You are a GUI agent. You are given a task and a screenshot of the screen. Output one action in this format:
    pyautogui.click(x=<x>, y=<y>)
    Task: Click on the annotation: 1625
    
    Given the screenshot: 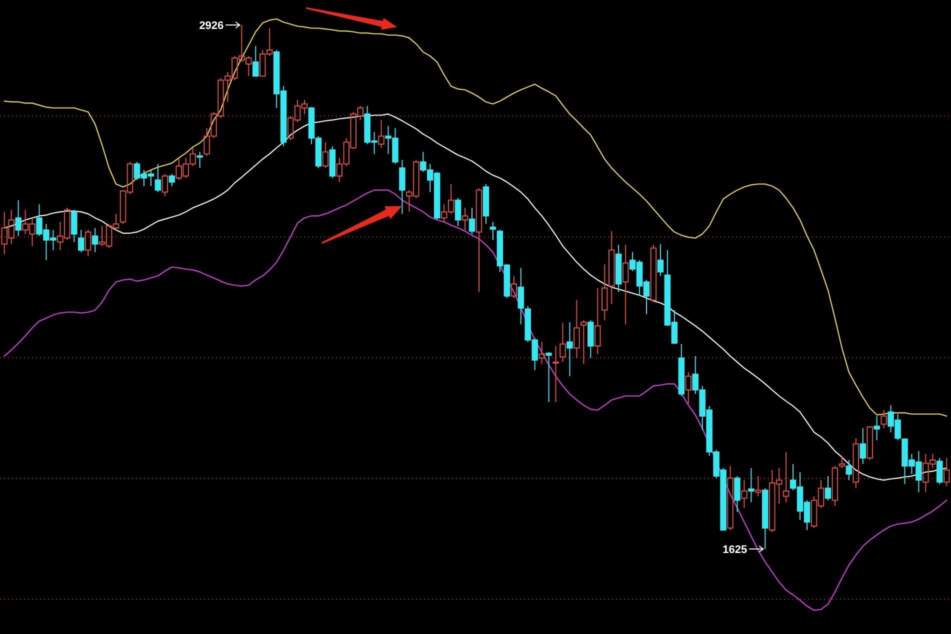 What is the action you would take?
    pyautogui.click(x=735, y=550)
    